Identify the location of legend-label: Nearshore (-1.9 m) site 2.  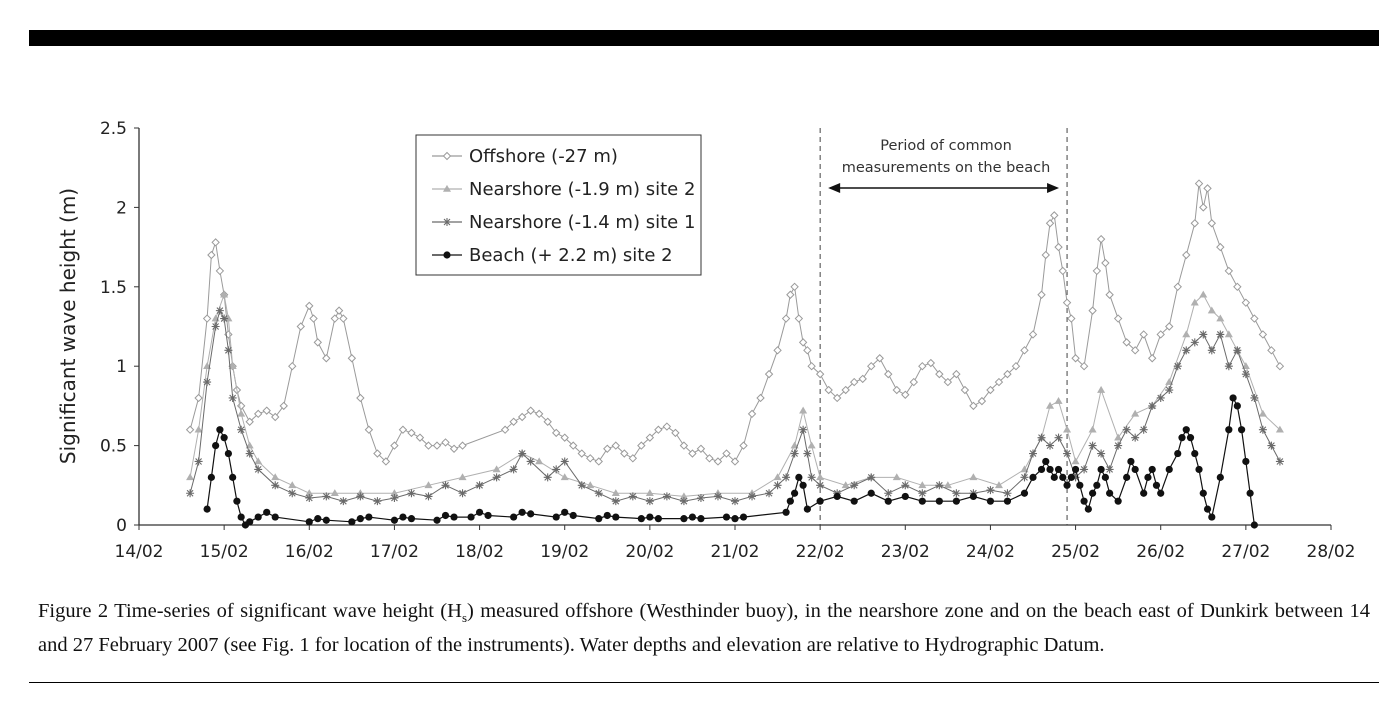
(582, 189).